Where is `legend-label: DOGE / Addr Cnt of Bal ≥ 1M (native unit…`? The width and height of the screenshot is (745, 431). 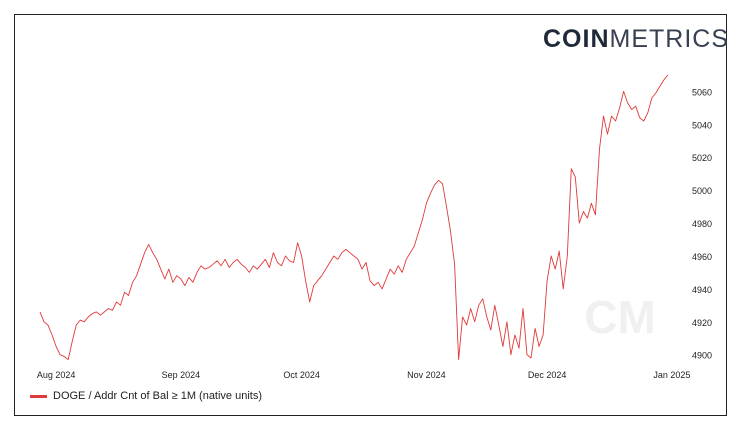
legend-label: DOGE / Addr Cnt of Bal ≥ 1M (native unit… is located at coordinates (158, 396).